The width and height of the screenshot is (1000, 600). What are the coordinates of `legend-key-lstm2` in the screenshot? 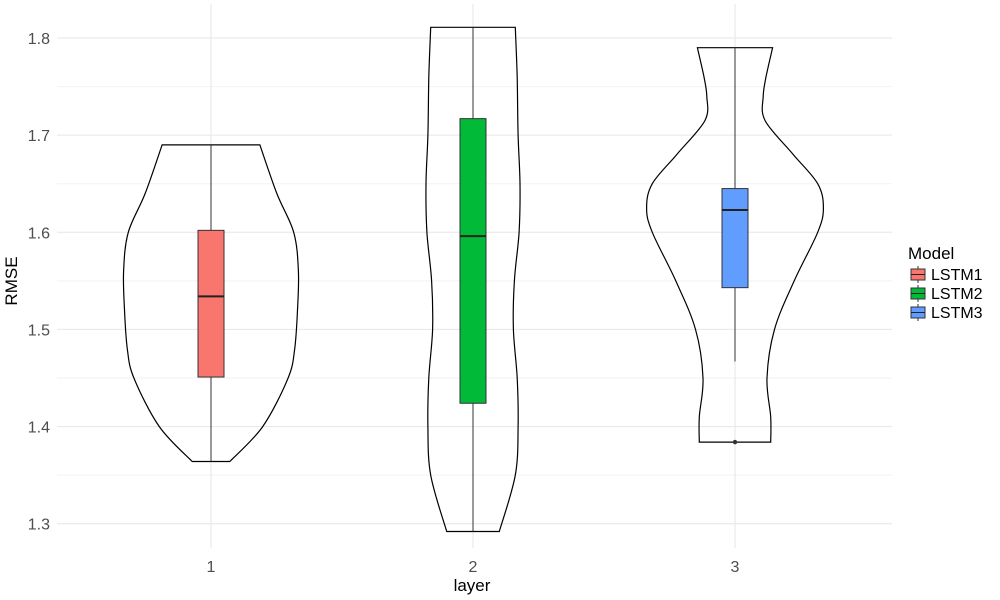 It's located at (918, 293).